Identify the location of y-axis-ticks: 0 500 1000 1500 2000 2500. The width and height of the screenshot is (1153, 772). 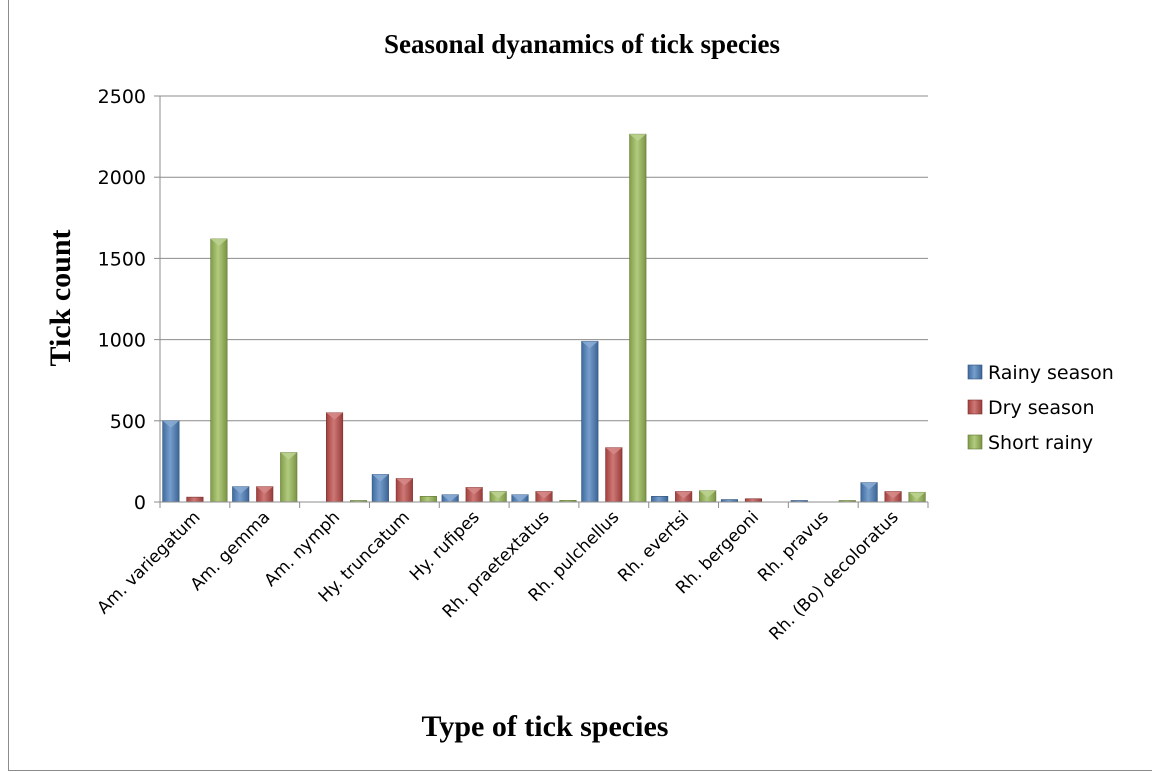
(129, 300).